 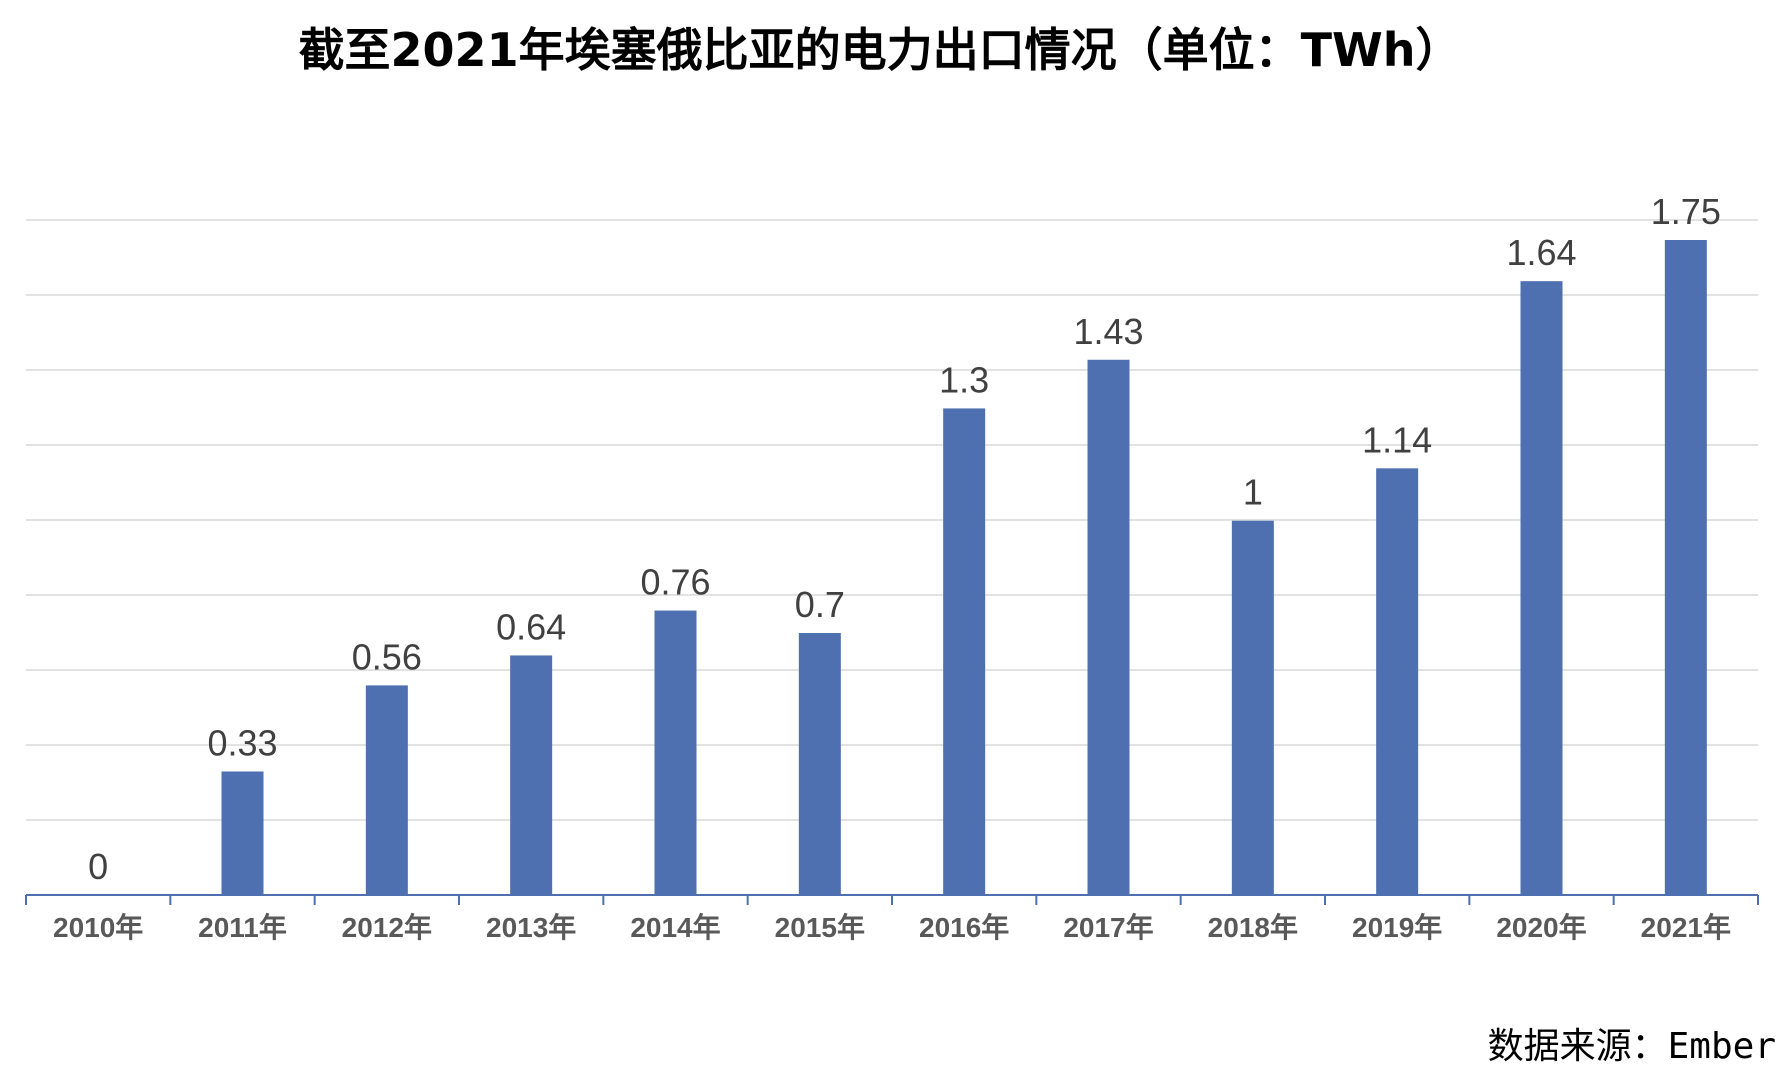 What do you see at coordinates (242, 742) in the screenshot?
I see `value-label: 0.33` at bounding box center [242, 742].